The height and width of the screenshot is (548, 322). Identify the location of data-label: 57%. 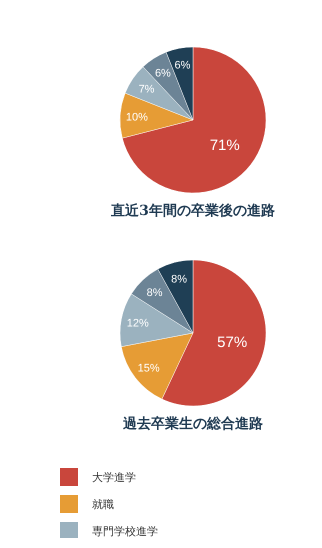
(232, 343).